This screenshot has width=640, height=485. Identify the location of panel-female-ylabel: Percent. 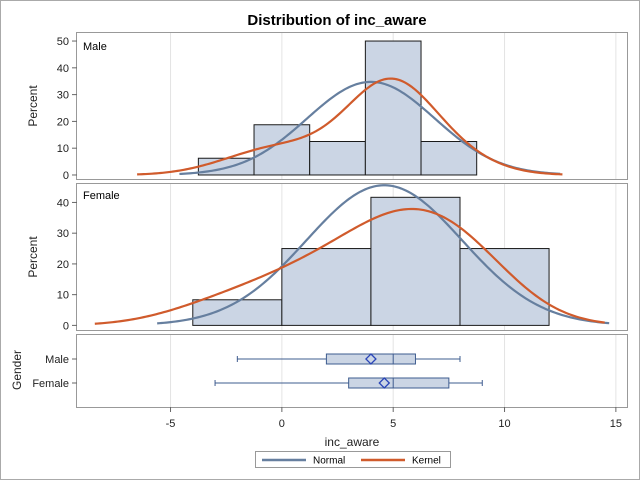
(33, 257).